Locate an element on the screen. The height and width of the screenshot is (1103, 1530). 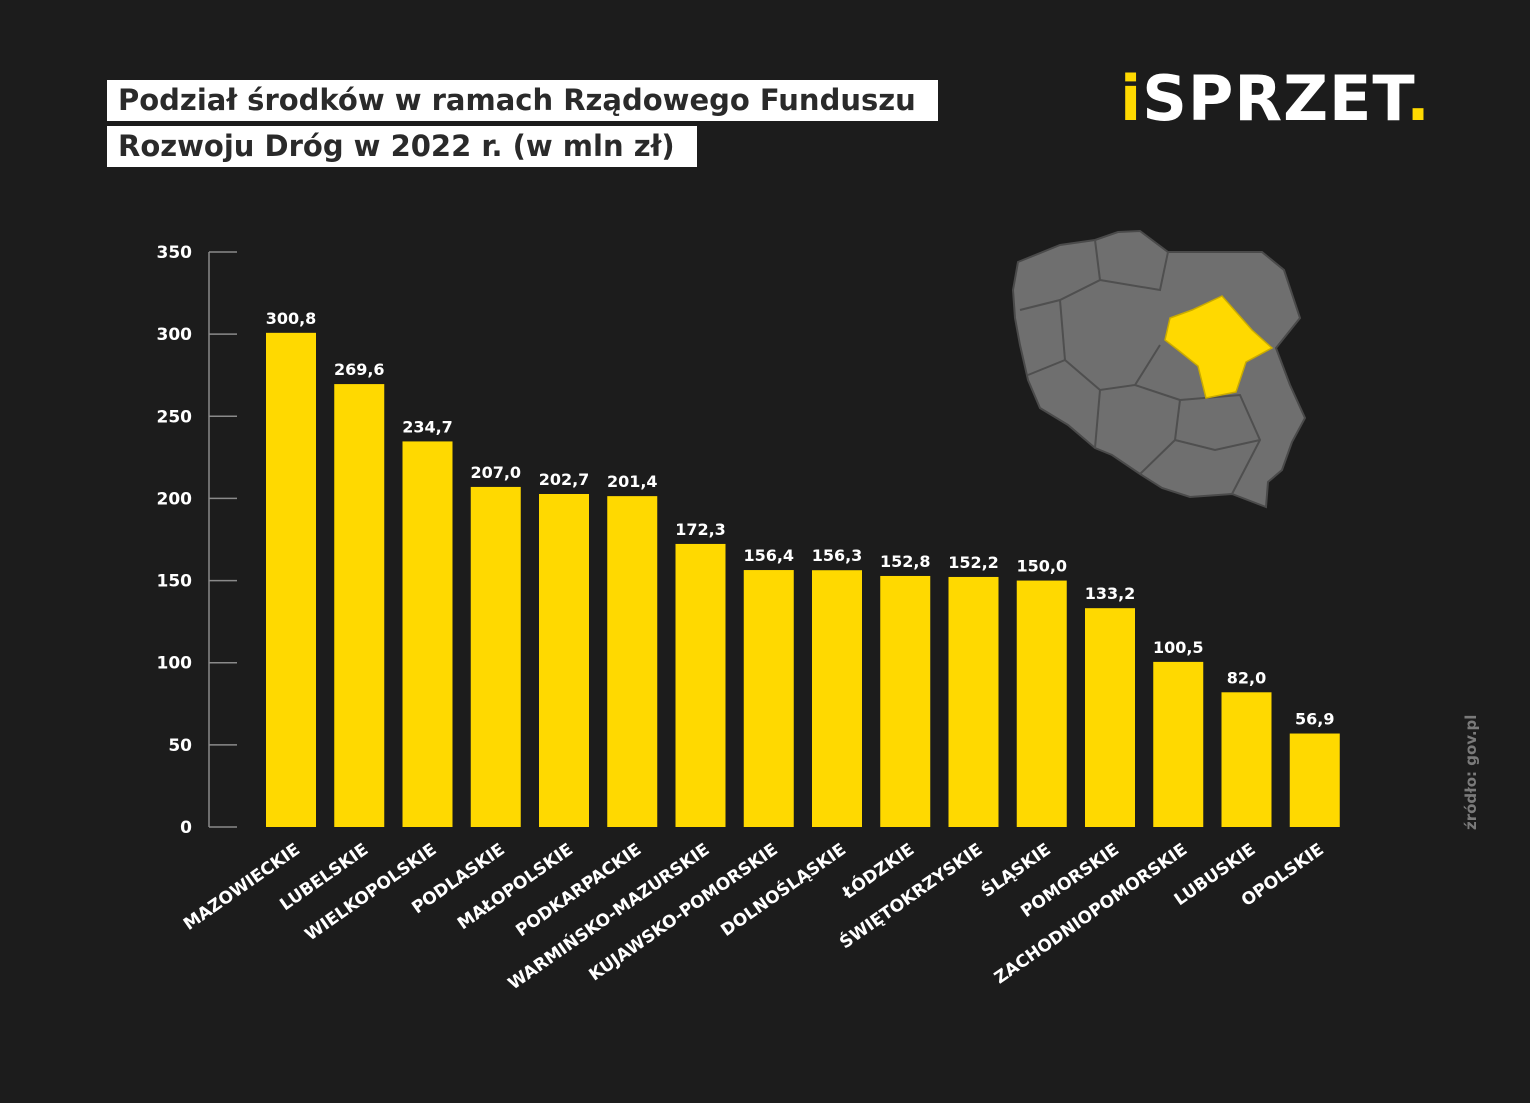
bar-value-label: 234,7 is located at coordinates (427, 426).